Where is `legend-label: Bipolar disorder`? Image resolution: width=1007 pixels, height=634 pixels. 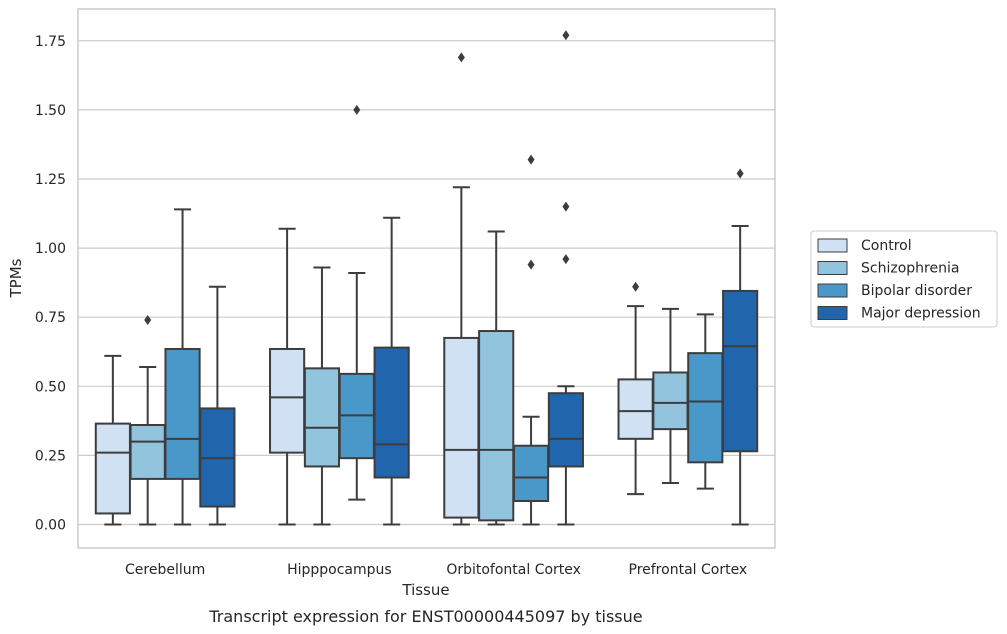 legend-label: Bipolar disorder is located at coordinates (916, 291).